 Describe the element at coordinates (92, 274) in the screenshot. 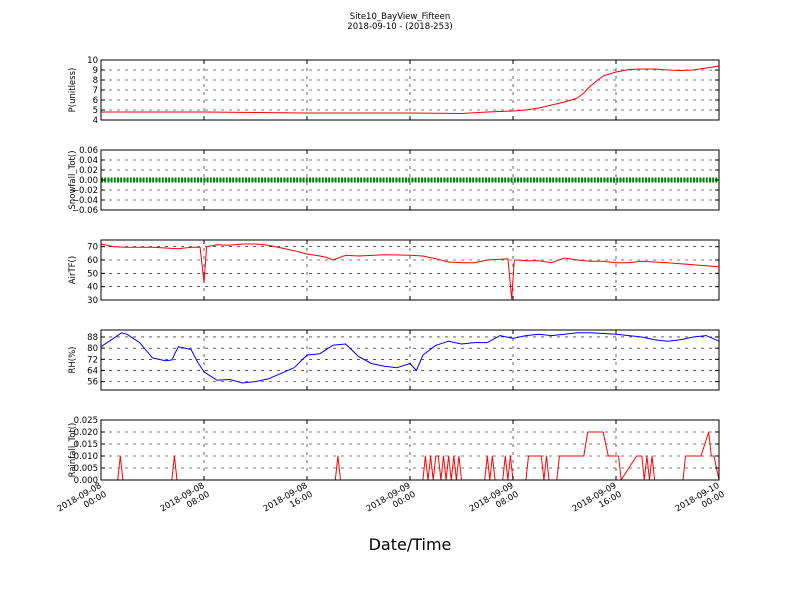

I see `y-tick-label: 50` at that location.